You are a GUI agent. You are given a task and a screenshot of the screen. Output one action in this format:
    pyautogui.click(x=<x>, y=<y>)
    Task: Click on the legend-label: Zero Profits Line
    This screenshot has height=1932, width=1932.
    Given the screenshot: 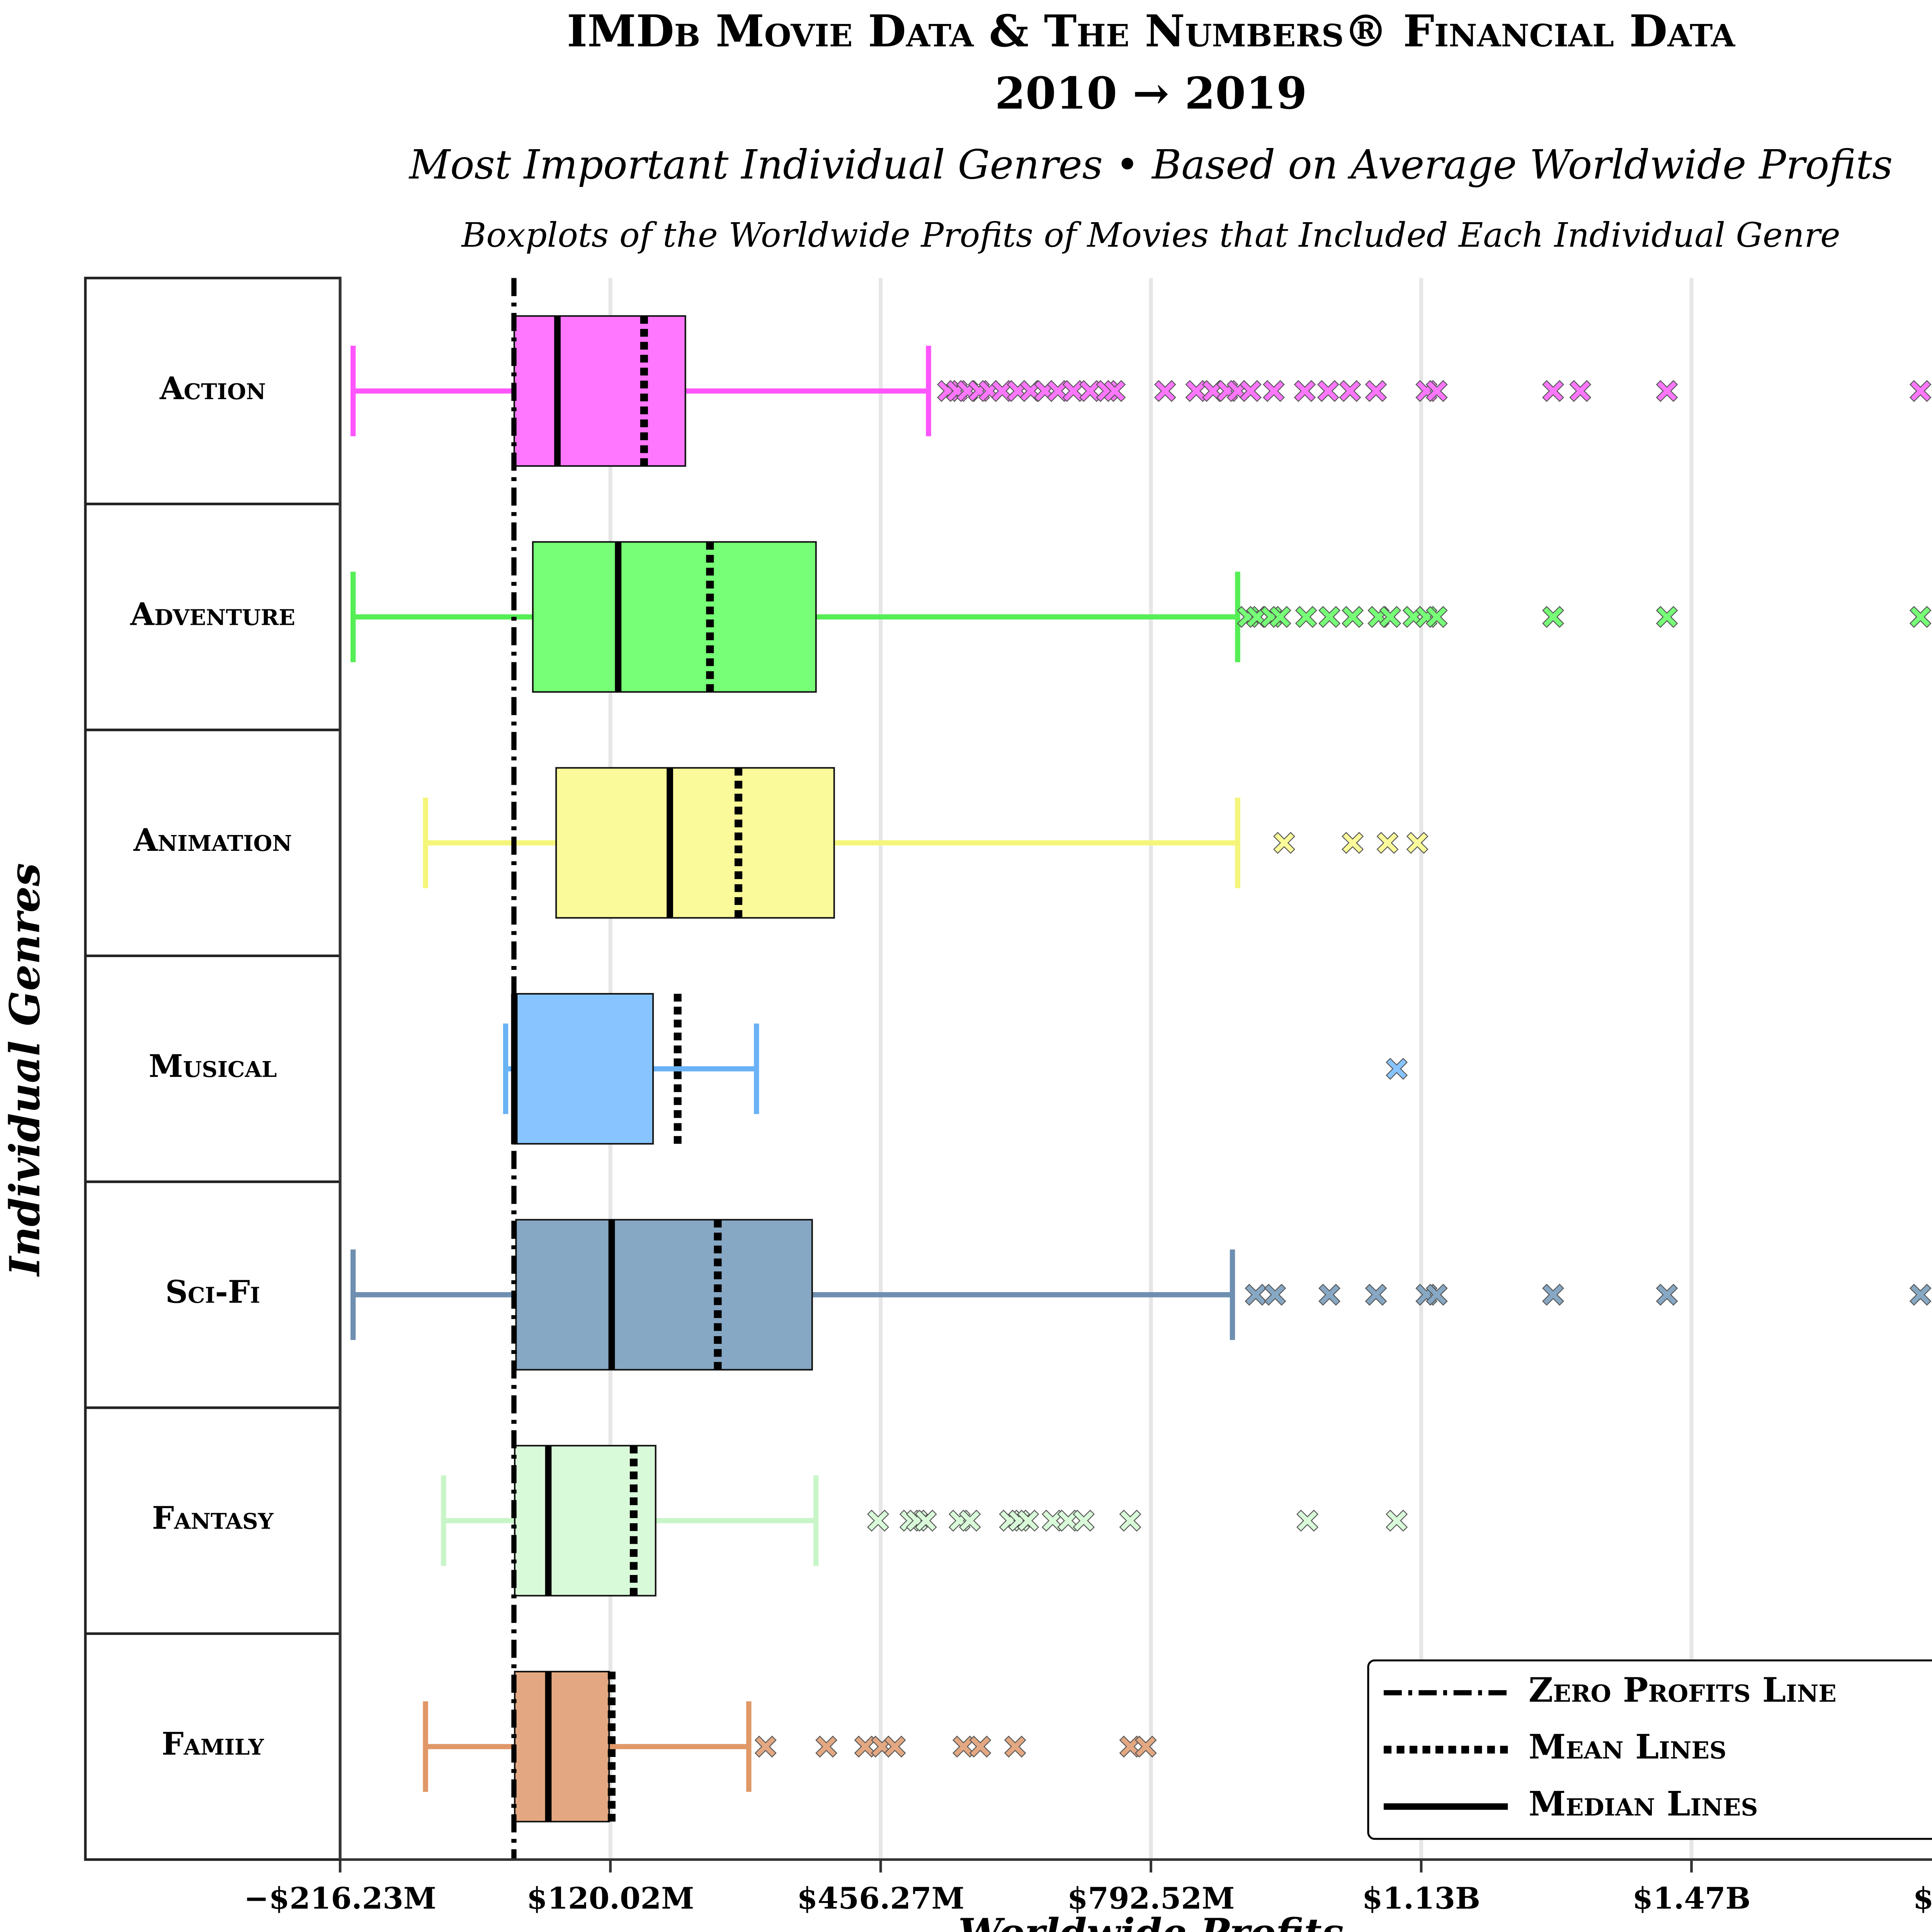 What is the action you would take?
    pyautogui.click(x=1683, y=1690)
    